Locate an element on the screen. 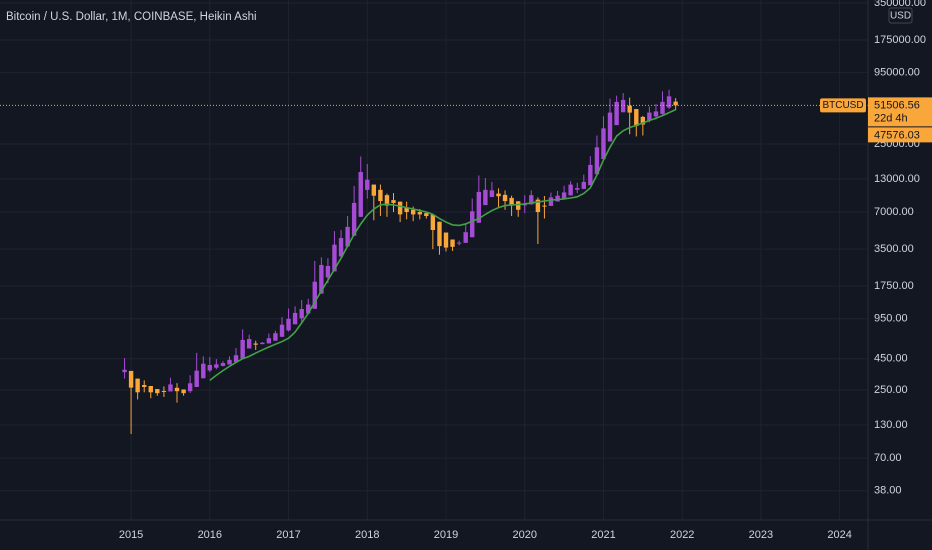 This screenshot has height=550, width=932. symbol-box is located at coordinates (843, 105).